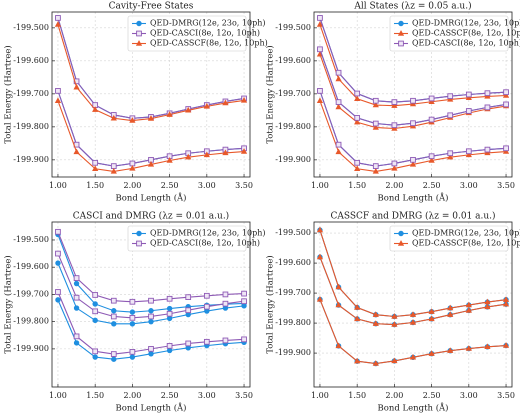 The height and width of the screenshot is (417, 520). What do you see at coordinates (506, 395) in the screenshot?
I see `x-tick-label: 3.50` at bounding box center [506, 395].